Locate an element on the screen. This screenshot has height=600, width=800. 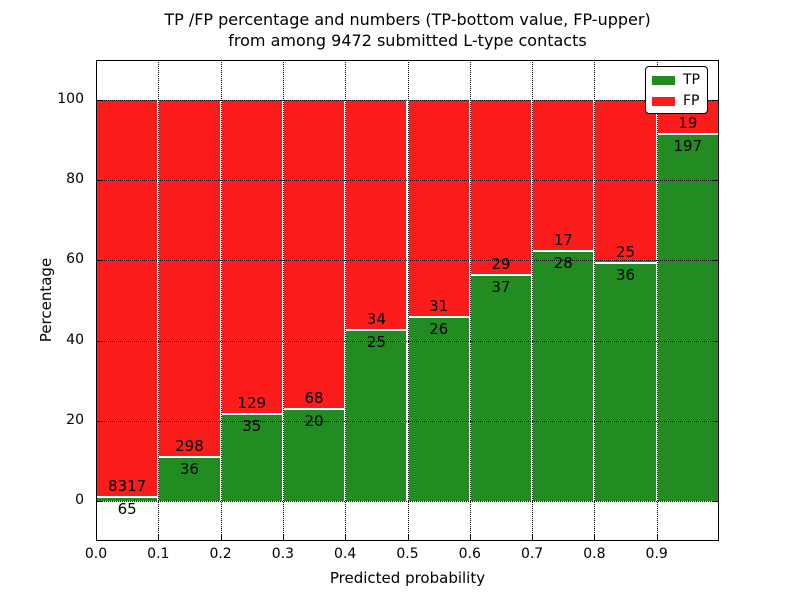
fp-count-label: 25 is located at coordinates (625, 252).